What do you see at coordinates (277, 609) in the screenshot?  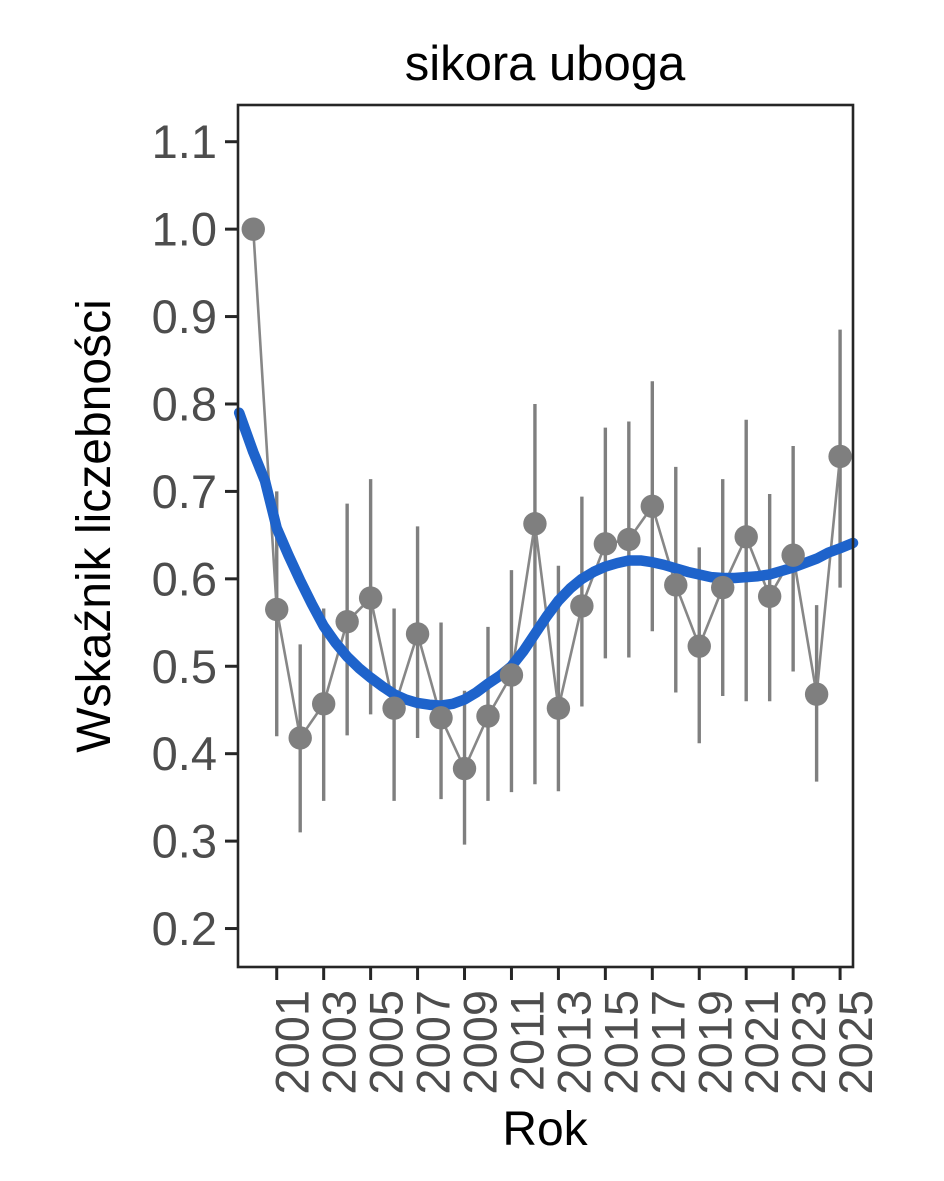 I see `point-2001` at bounding box center [277, 609].